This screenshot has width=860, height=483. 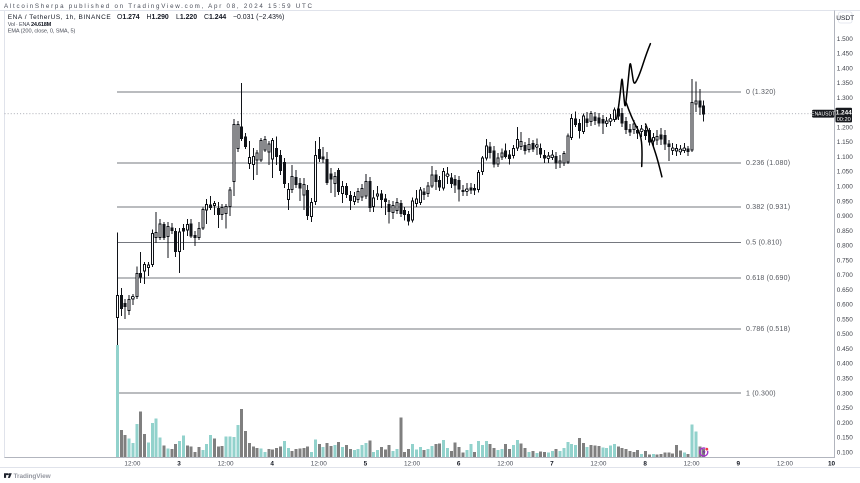 What do you see at coordinates (845, 438) in the screenshot?
I see `svg-text: 0.150` at bounding box center [845, 438].